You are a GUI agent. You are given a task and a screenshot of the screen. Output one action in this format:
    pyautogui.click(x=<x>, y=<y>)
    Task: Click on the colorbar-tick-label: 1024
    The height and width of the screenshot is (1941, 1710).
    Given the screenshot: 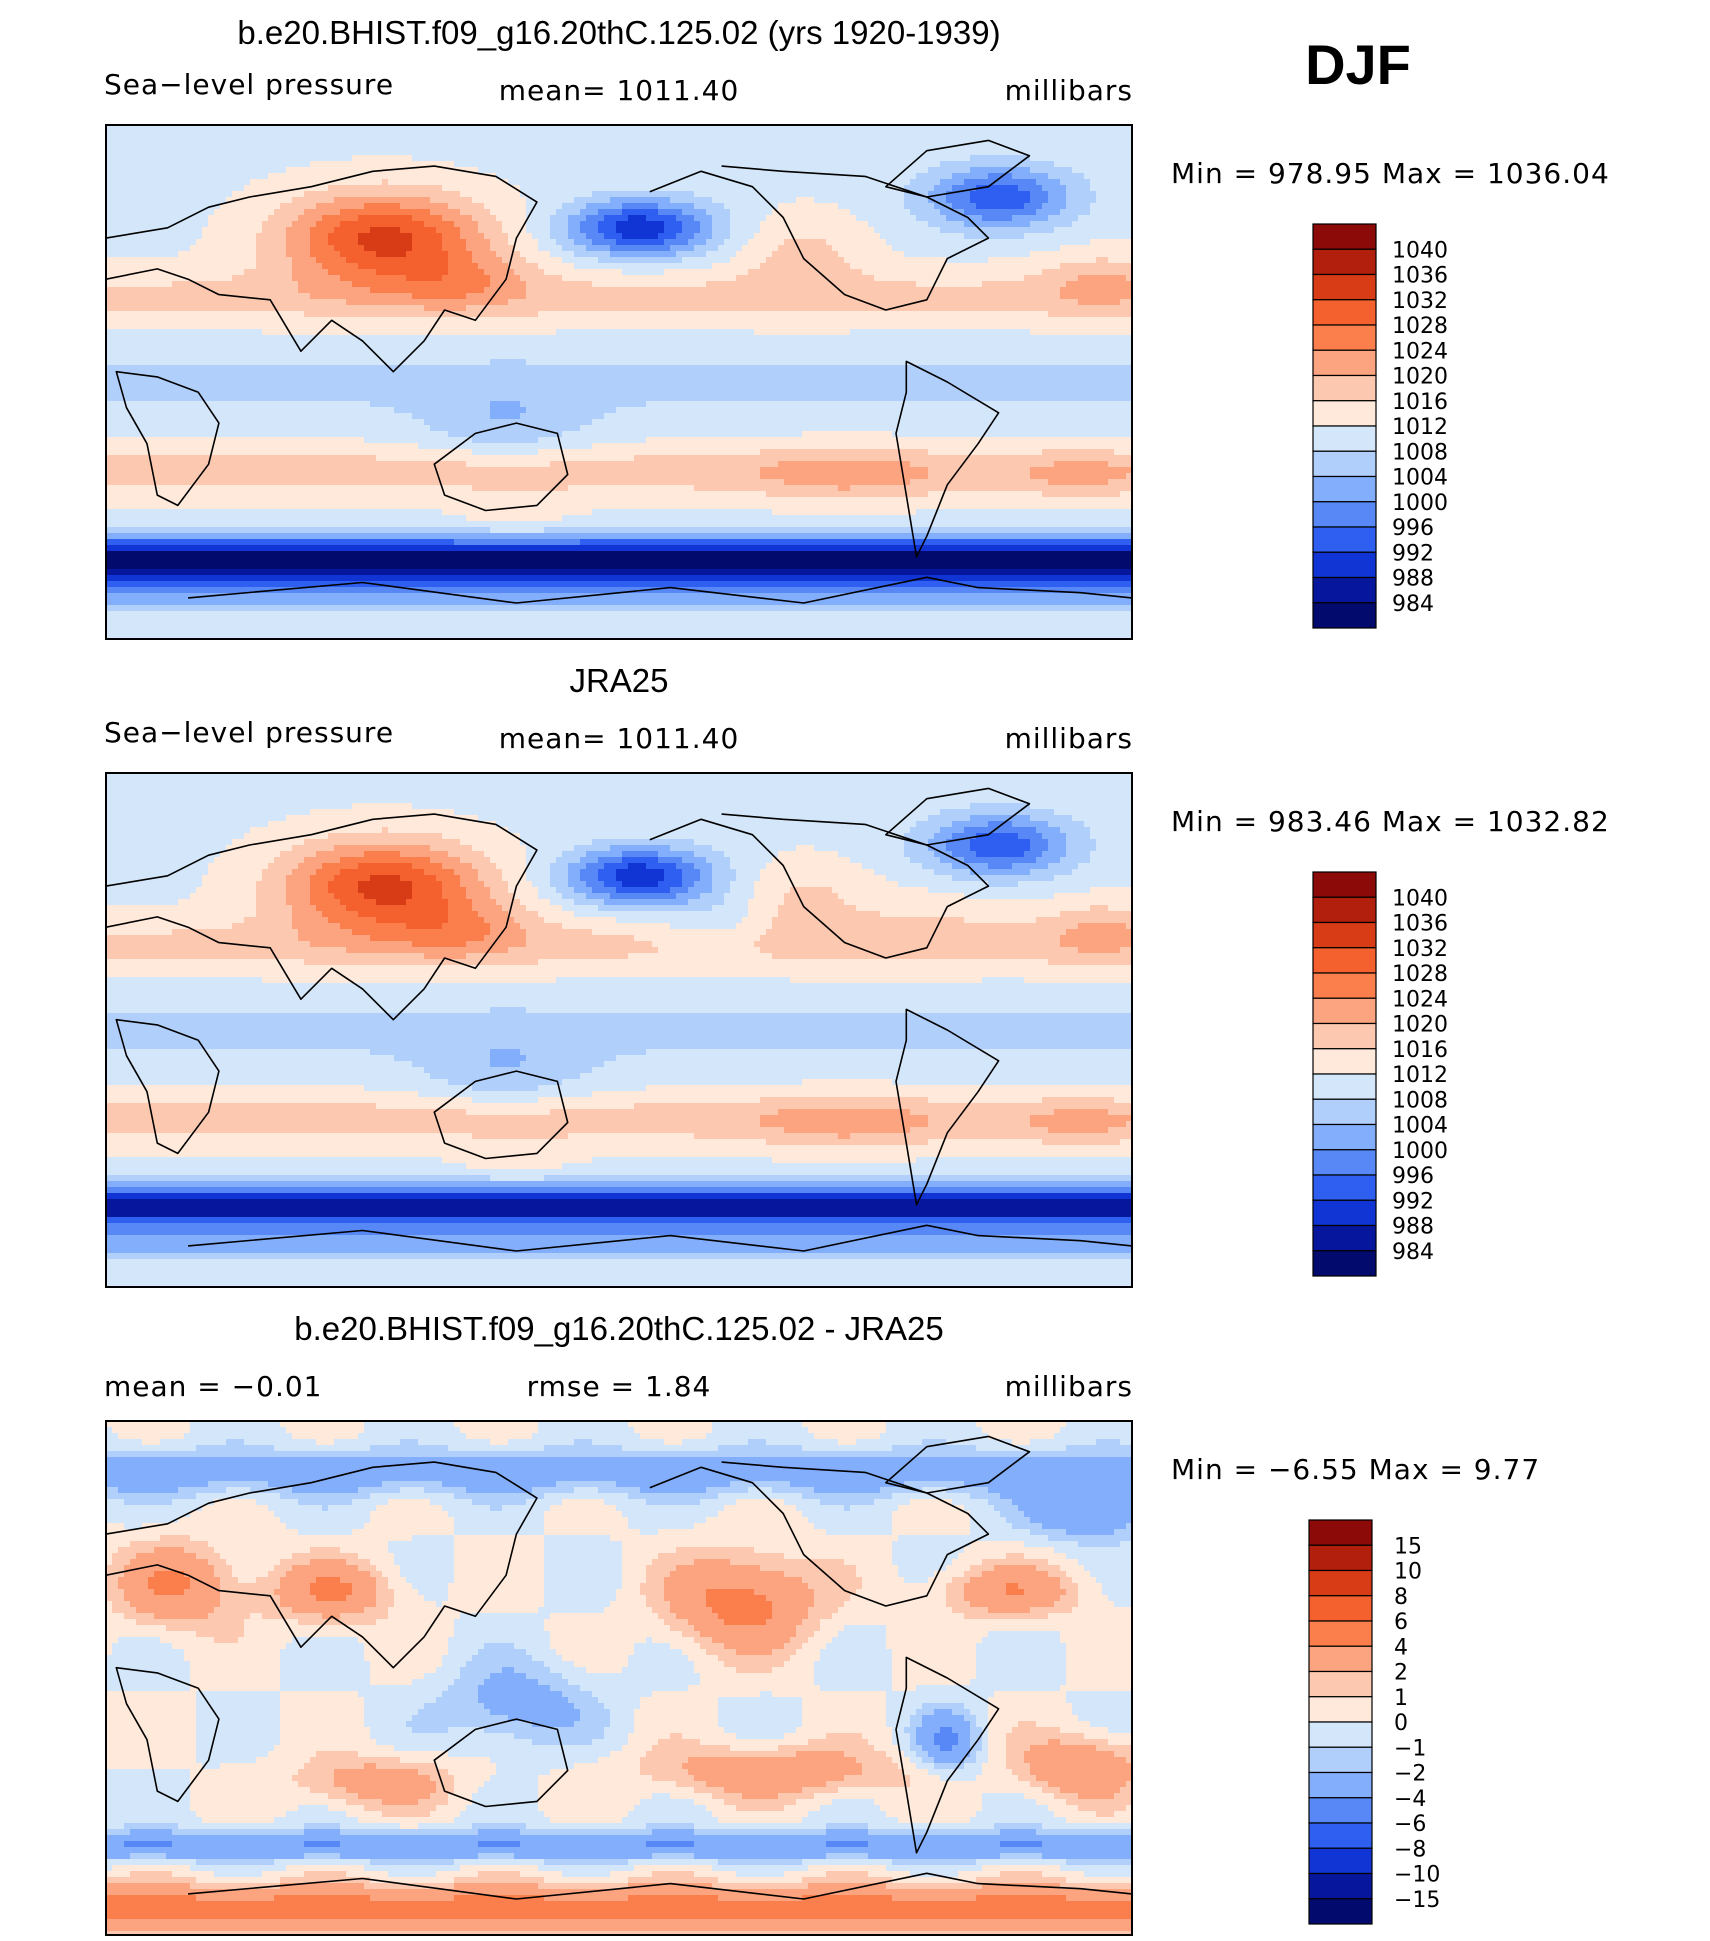 What is the action you would take?
    pyautogui.click(x=1420, y=999)
    